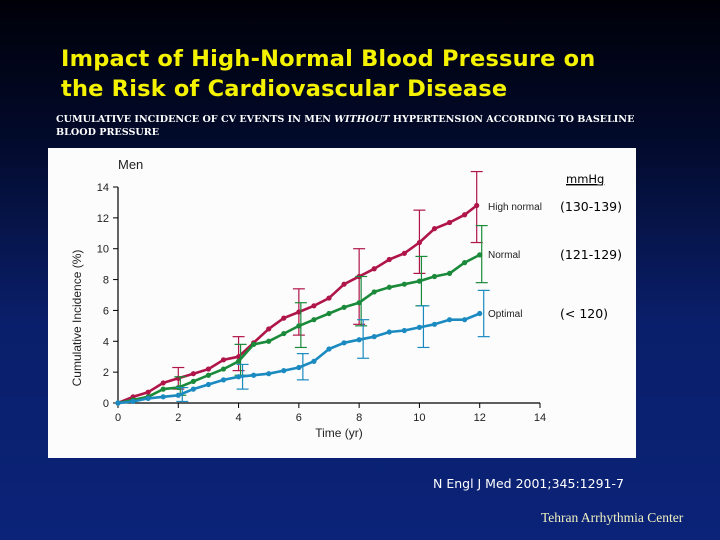 Image resolution: width=720 pixels, height=540 pixels. What do you see at coordinates (103, 188) in the screenshot?
I see `y-tick-label: 14` at bounding box center [103, 188].